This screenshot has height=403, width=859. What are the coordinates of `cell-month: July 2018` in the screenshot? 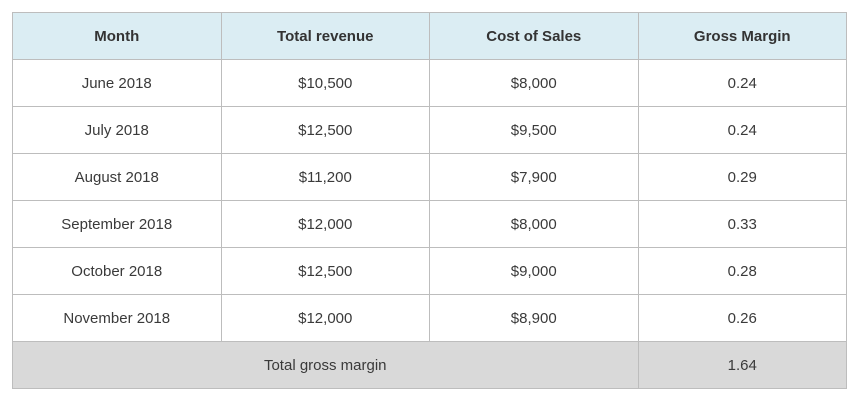 It's located at (117, 130).